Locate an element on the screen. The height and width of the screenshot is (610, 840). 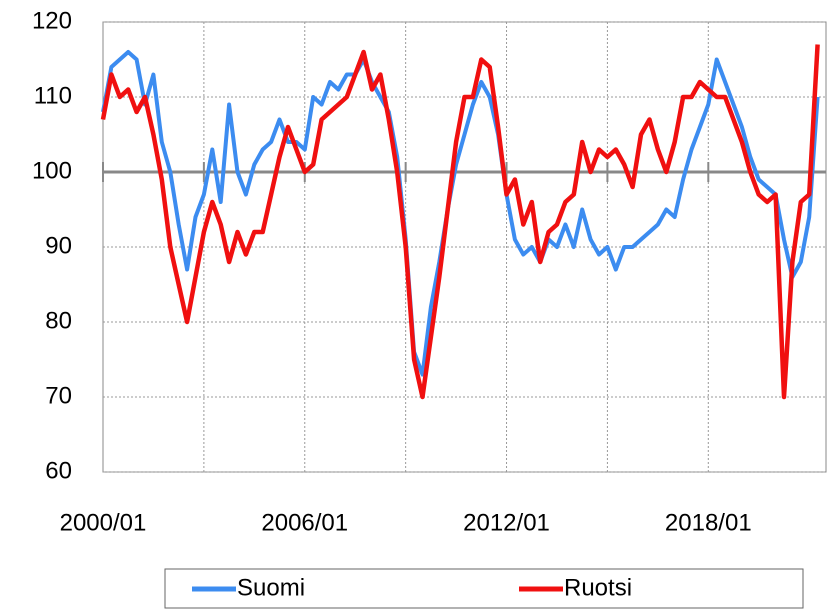
legend-box is located at coordinates (484, 588).